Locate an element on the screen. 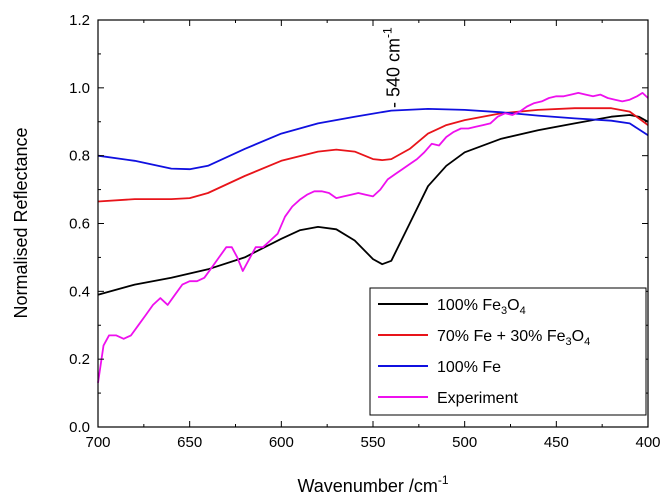  x-tick-label: 450 is located at coordinates (556, 442).